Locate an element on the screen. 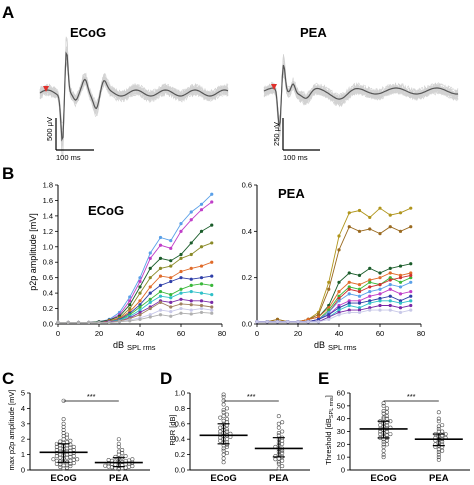 This screenshot has height=485, width=474. ecog-voltage-scale-label: 500 μV is located at coordinates (49, 129).